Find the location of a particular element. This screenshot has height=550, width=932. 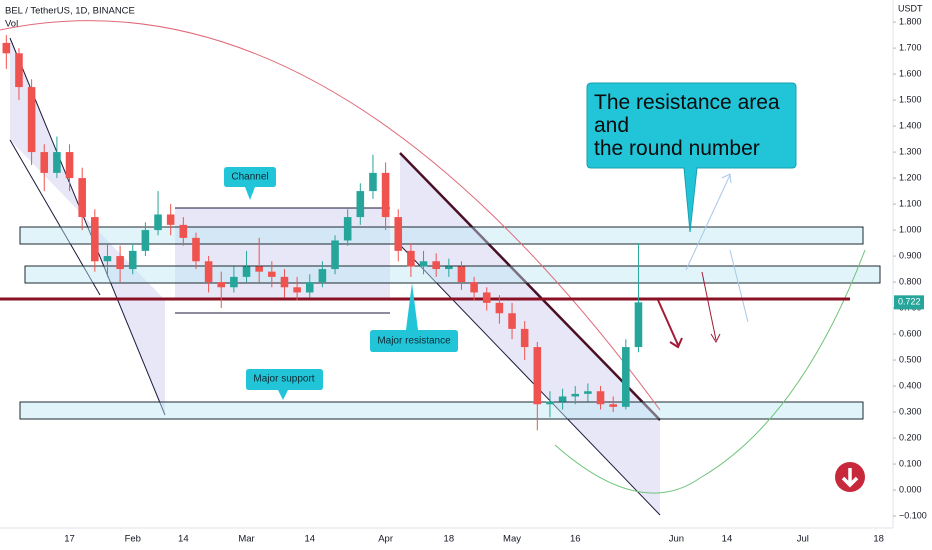

y-tick-label: 0.100 is located at coordinates (910, 463).